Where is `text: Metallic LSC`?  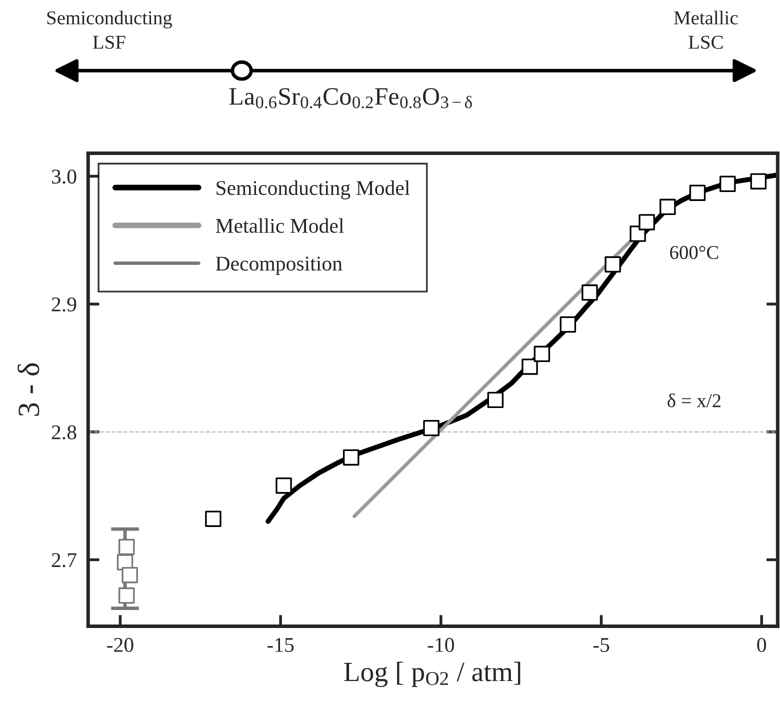 text: Metallic LSC is located at coordinates (706, 29).